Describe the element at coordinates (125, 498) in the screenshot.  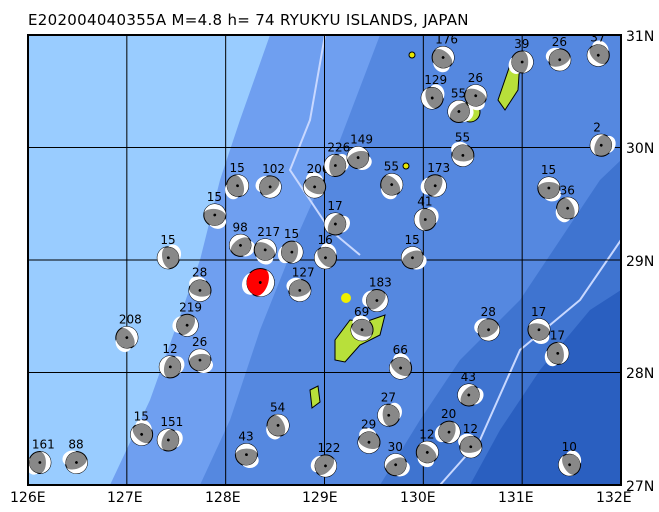
I see `lon-tick: 127E` at that location.